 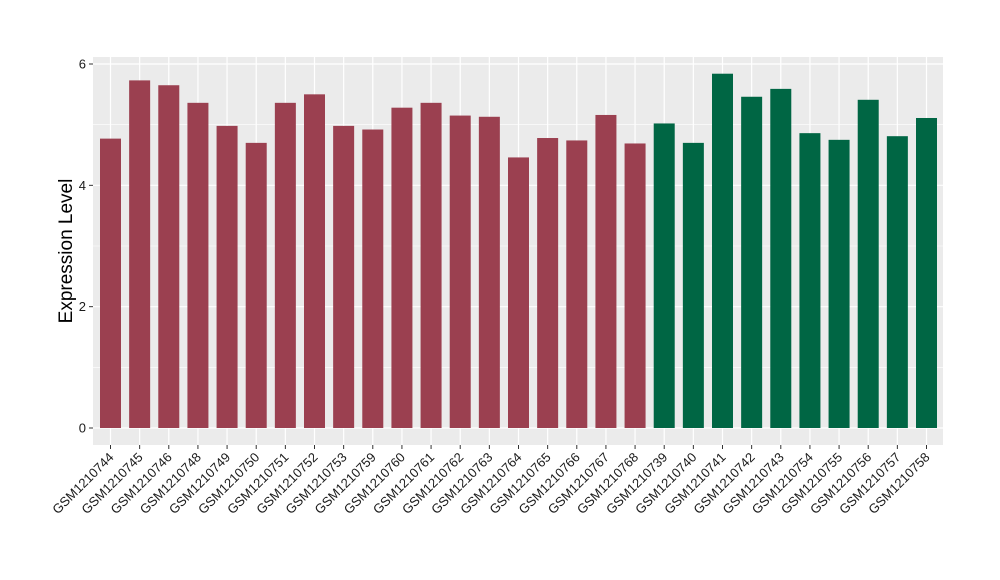 What do you see at coordinates (518, 292) in the screenshot?
I see `bar-GSM1210764` at bounding box center [518, 292].